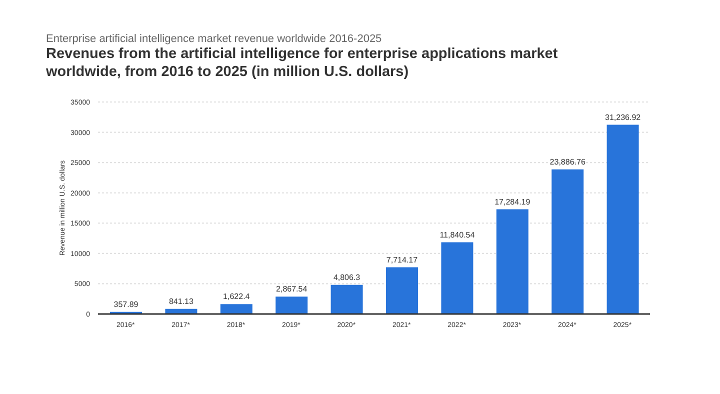  What do you see at coordinates (181, 301) in the screenshot?
I see `data-label: 841.13` at bounding box center [181, 301].